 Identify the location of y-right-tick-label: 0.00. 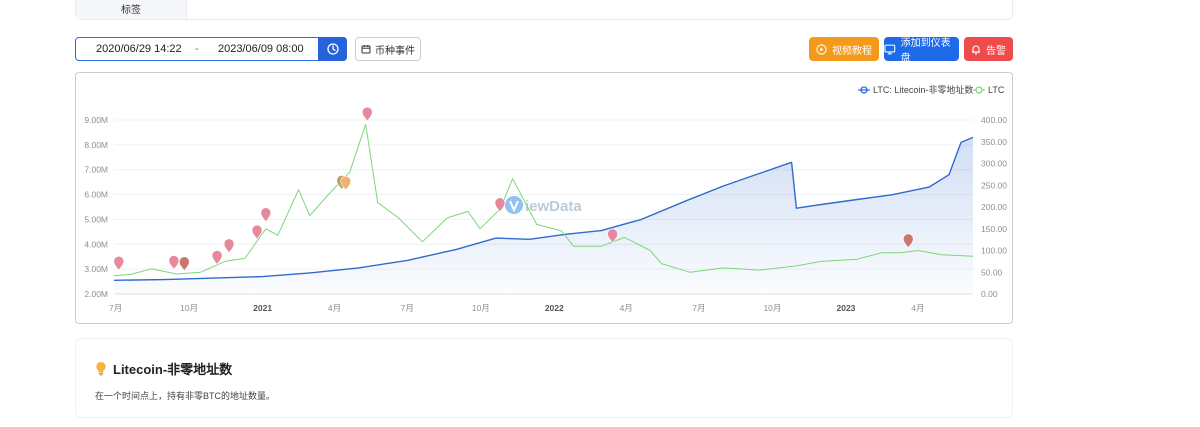
(989, 294).